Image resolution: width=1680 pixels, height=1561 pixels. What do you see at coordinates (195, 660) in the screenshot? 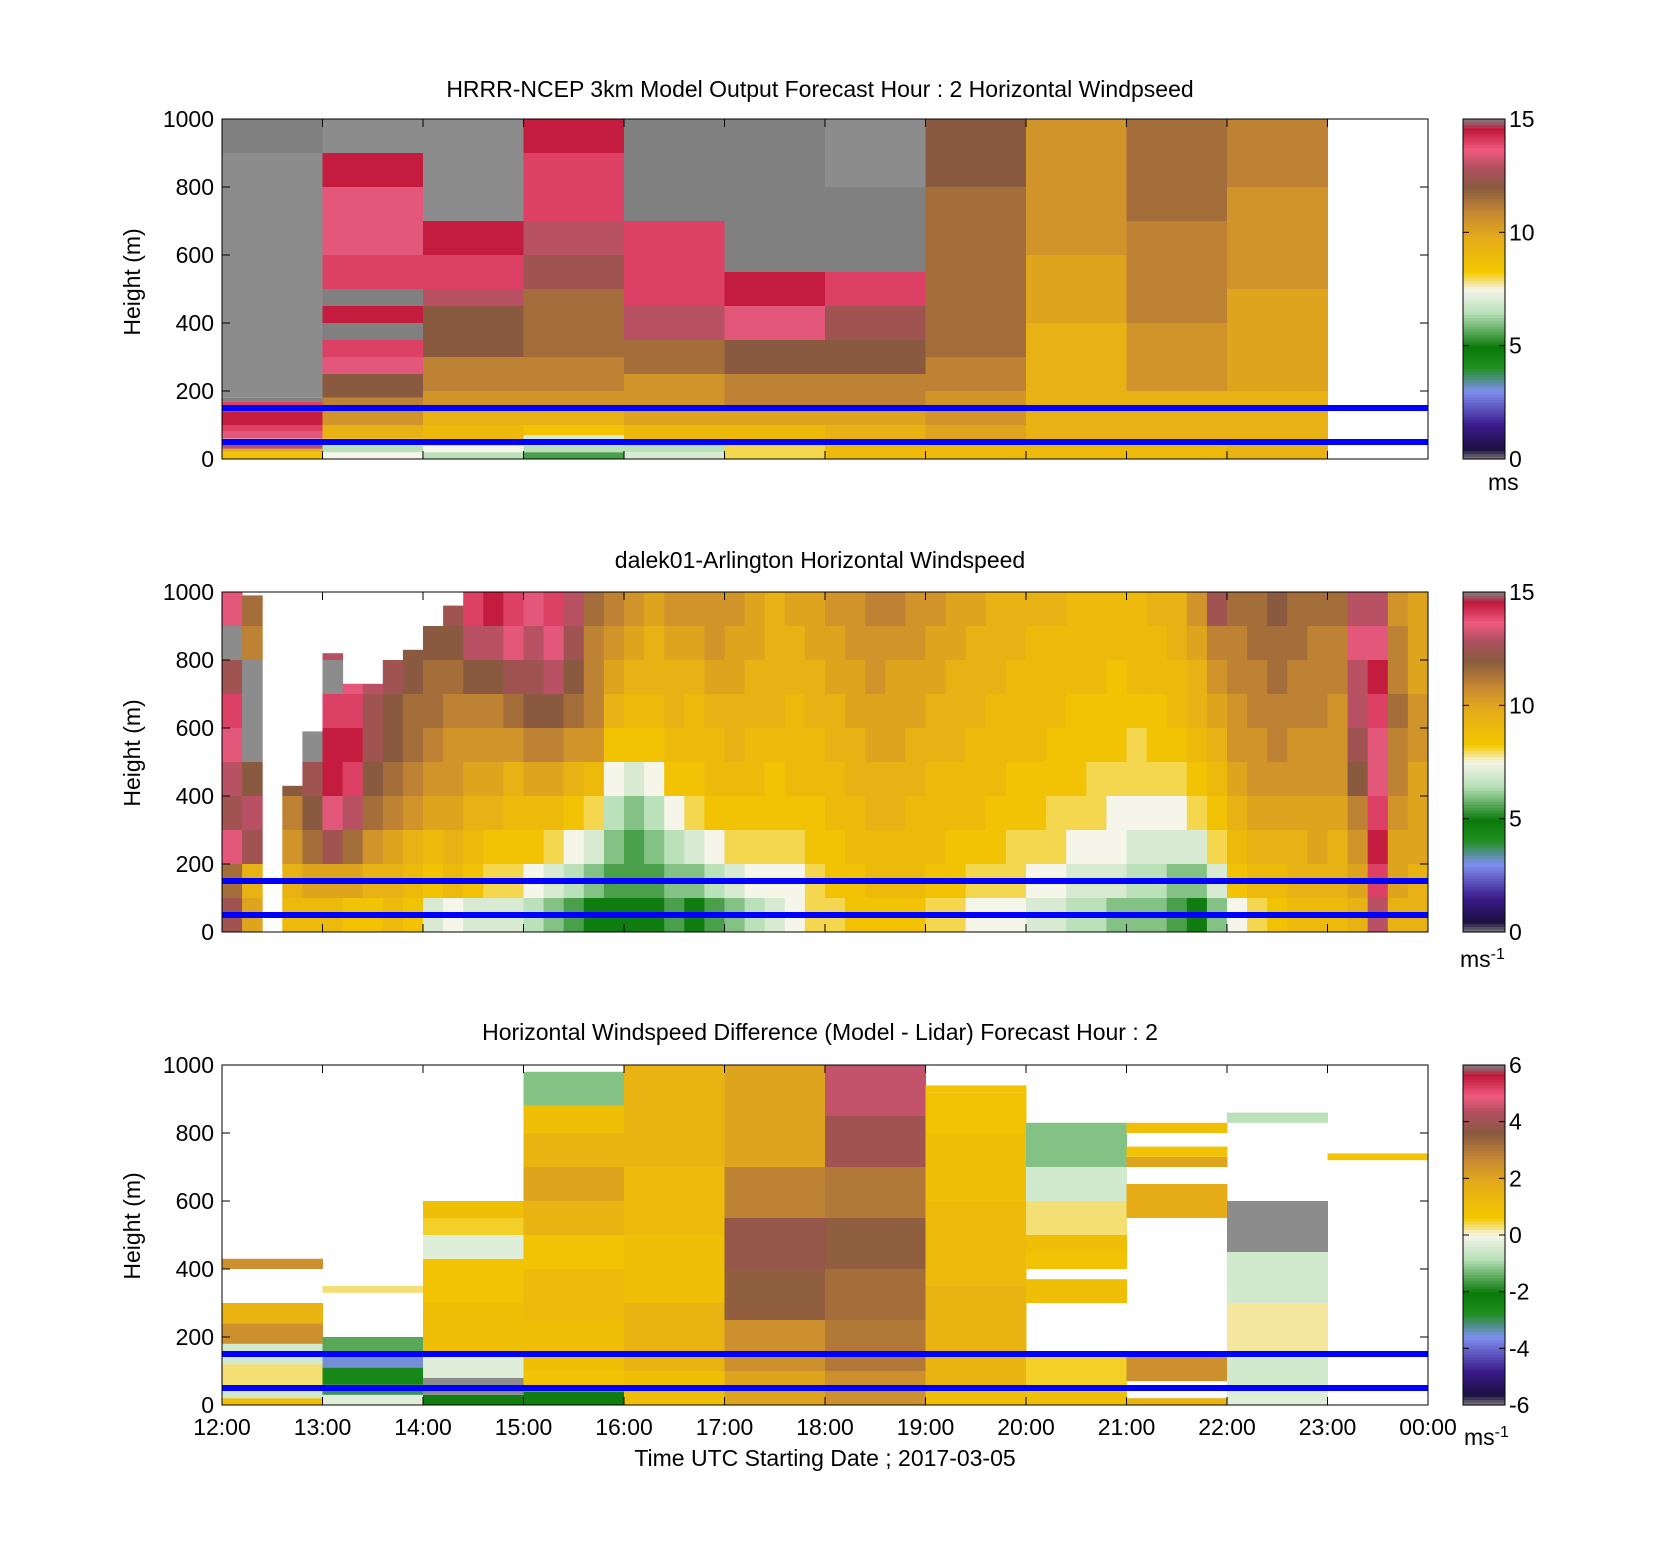
I see `y-tick-label: 800` at bounding box center [195, 660].